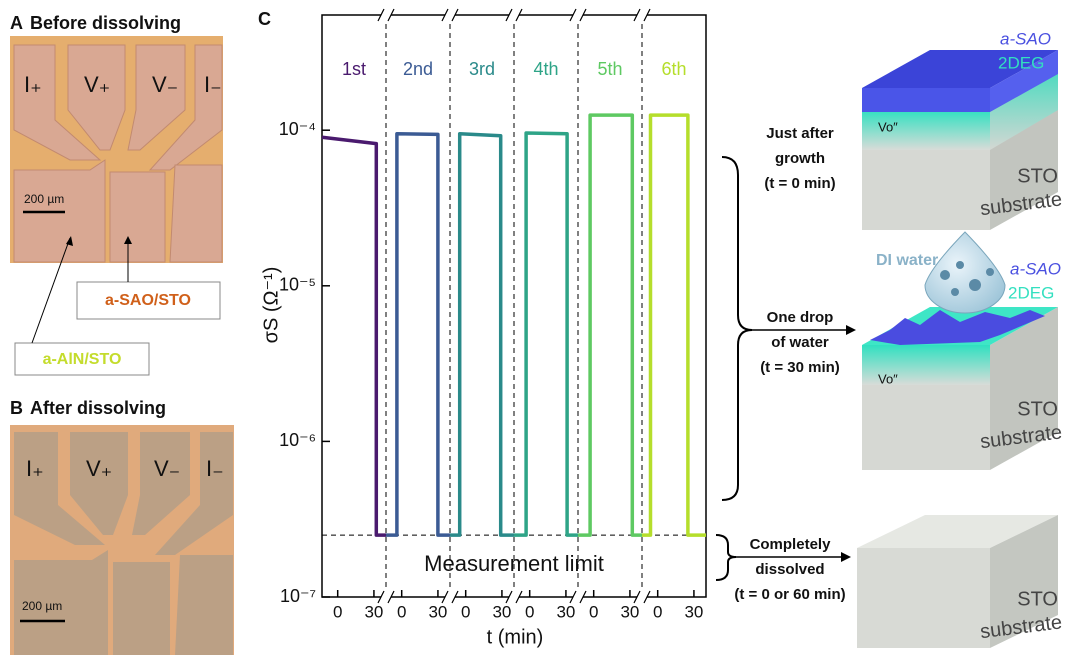  What do you see at coordinates (298, 596) in the screenshot?
I see `y-tick-label: 10⁻⁷` at bounding box center [298, 596].